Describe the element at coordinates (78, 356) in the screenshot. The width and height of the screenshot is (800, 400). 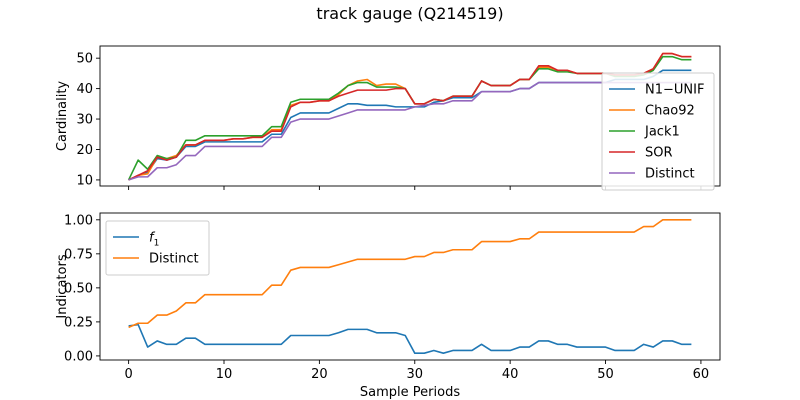
I see `indicators-y-tick-label-0: 0.00` at that location.